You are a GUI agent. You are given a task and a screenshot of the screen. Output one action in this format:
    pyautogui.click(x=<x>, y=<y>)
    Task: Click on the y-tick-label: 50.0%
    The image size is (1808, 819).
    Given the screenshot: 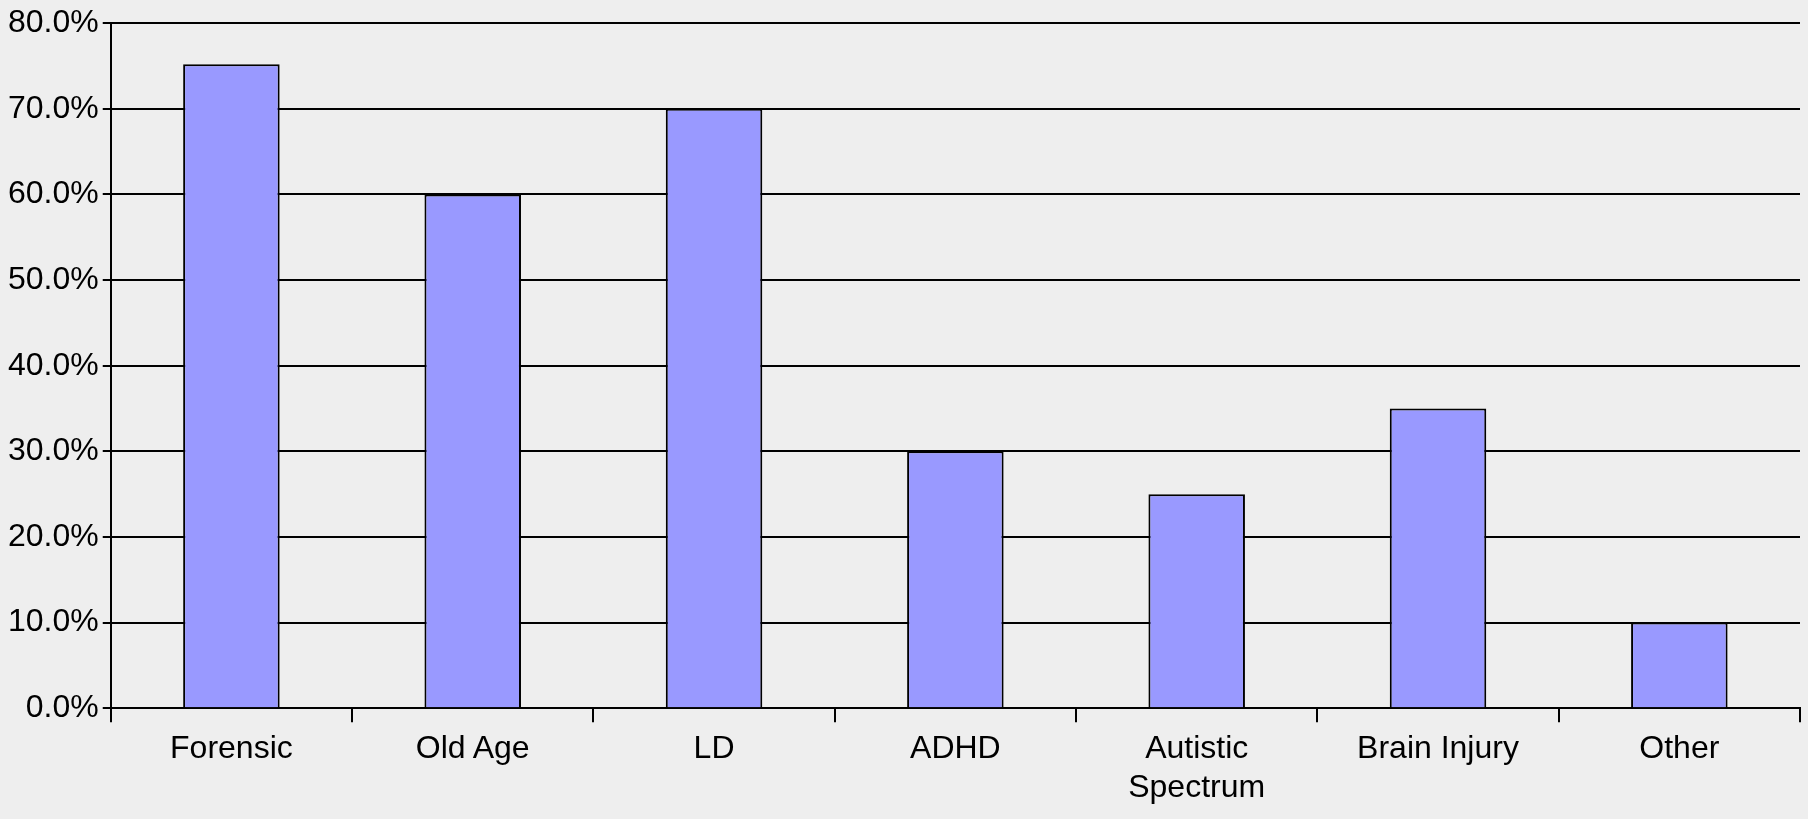 What is the action you would take?
    pyautogui.click(x=53, y=277)
    